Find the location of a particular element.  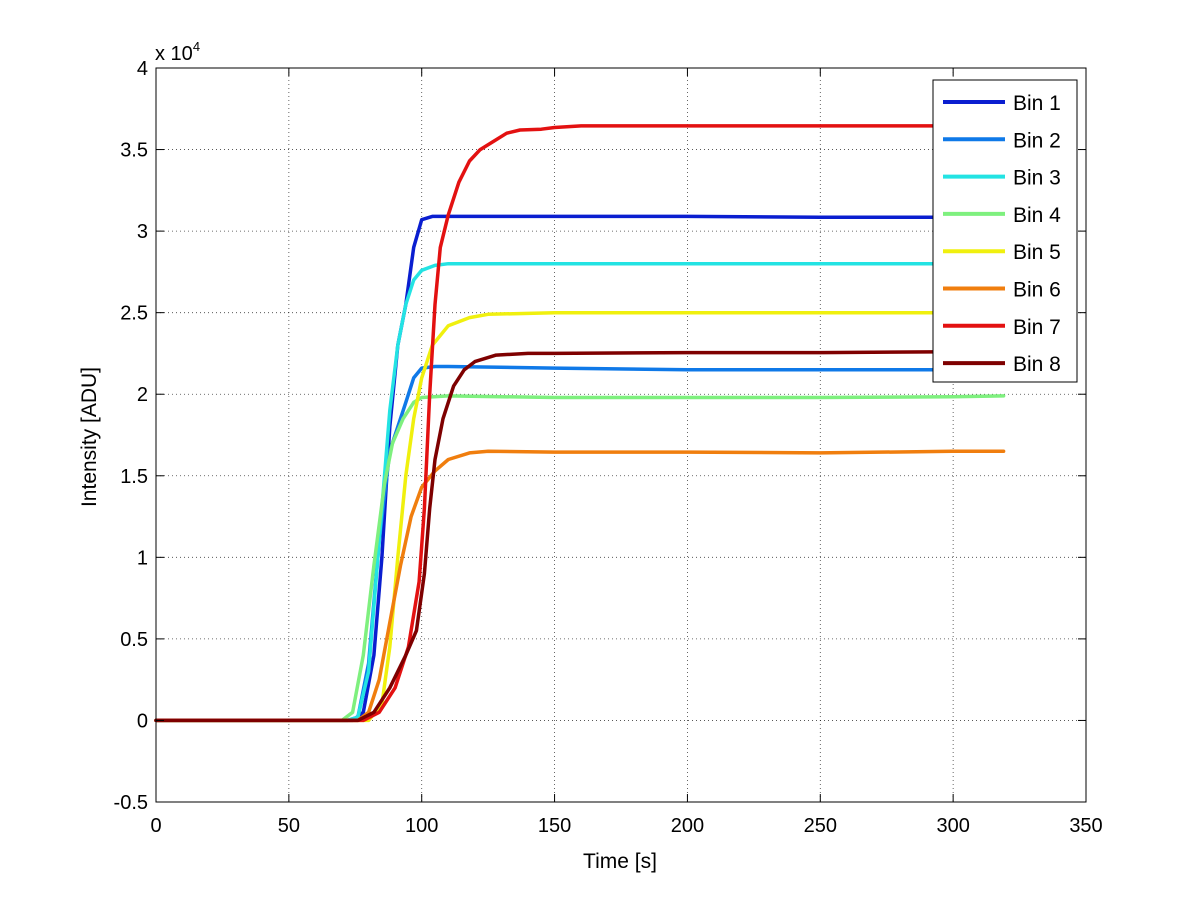

y-axis-label: Intensity [ADU] is located at coordinates (89, 437).